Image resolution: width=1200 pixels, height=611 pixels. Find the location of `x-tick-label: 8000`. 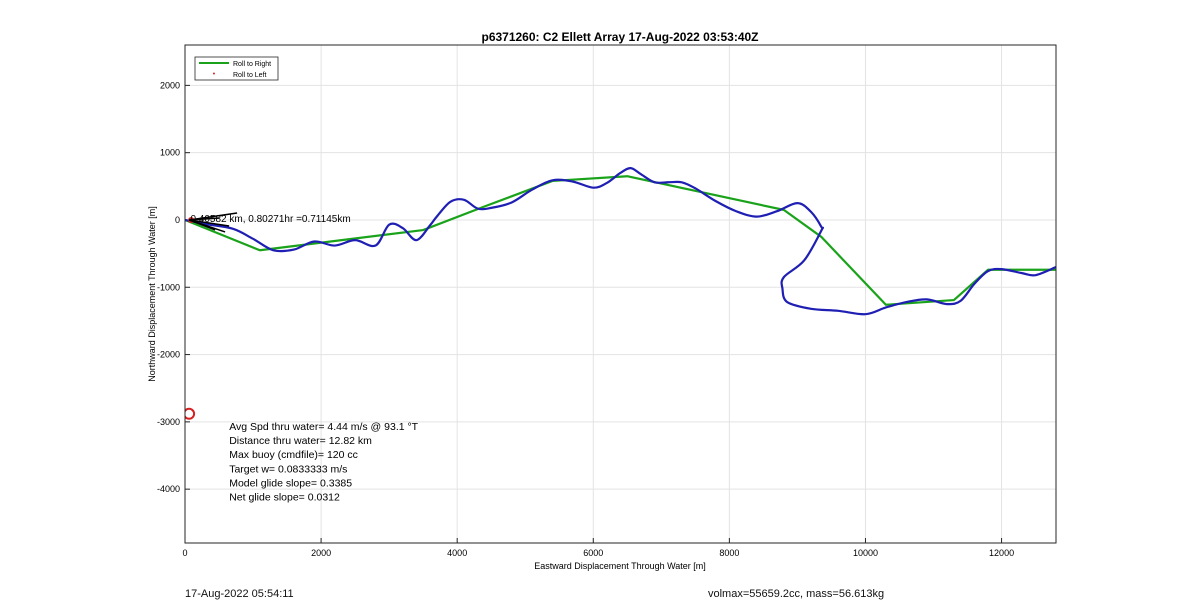

x-tick-label: 8000 is located at coordinates (729, 553).